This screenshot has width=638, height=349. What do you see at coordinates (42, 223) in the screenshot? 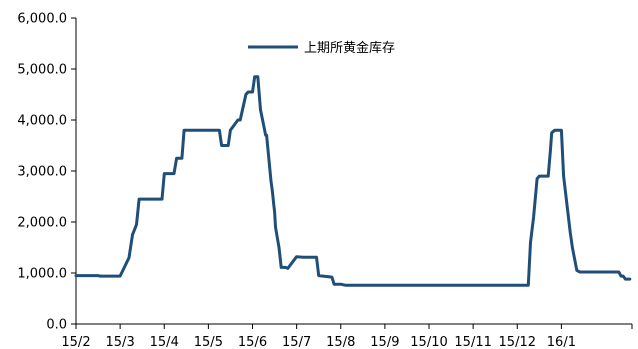
I see `y-tick-label: 2,000.0` at bounding box center [42, 223].